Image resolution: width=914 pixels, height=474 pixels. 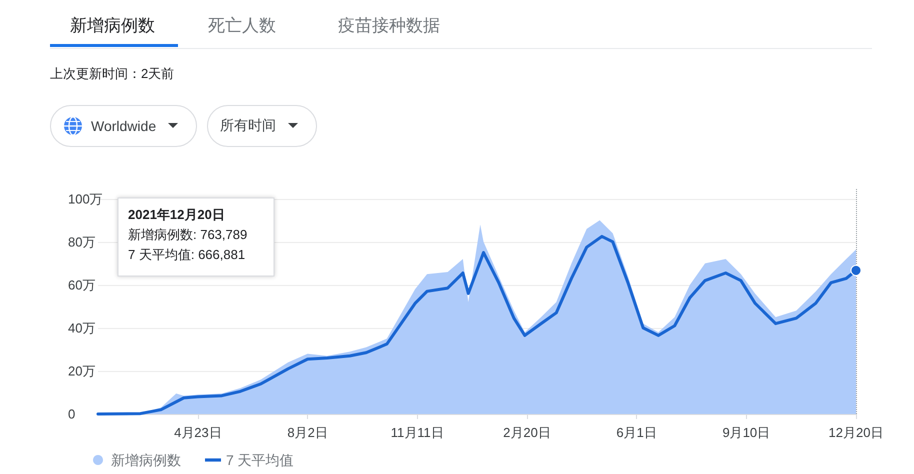 What do you see at coordinates (527, 432) in the screenshot?
I see `x-tick-label: 2月20日` at bounding box center [527, 432].